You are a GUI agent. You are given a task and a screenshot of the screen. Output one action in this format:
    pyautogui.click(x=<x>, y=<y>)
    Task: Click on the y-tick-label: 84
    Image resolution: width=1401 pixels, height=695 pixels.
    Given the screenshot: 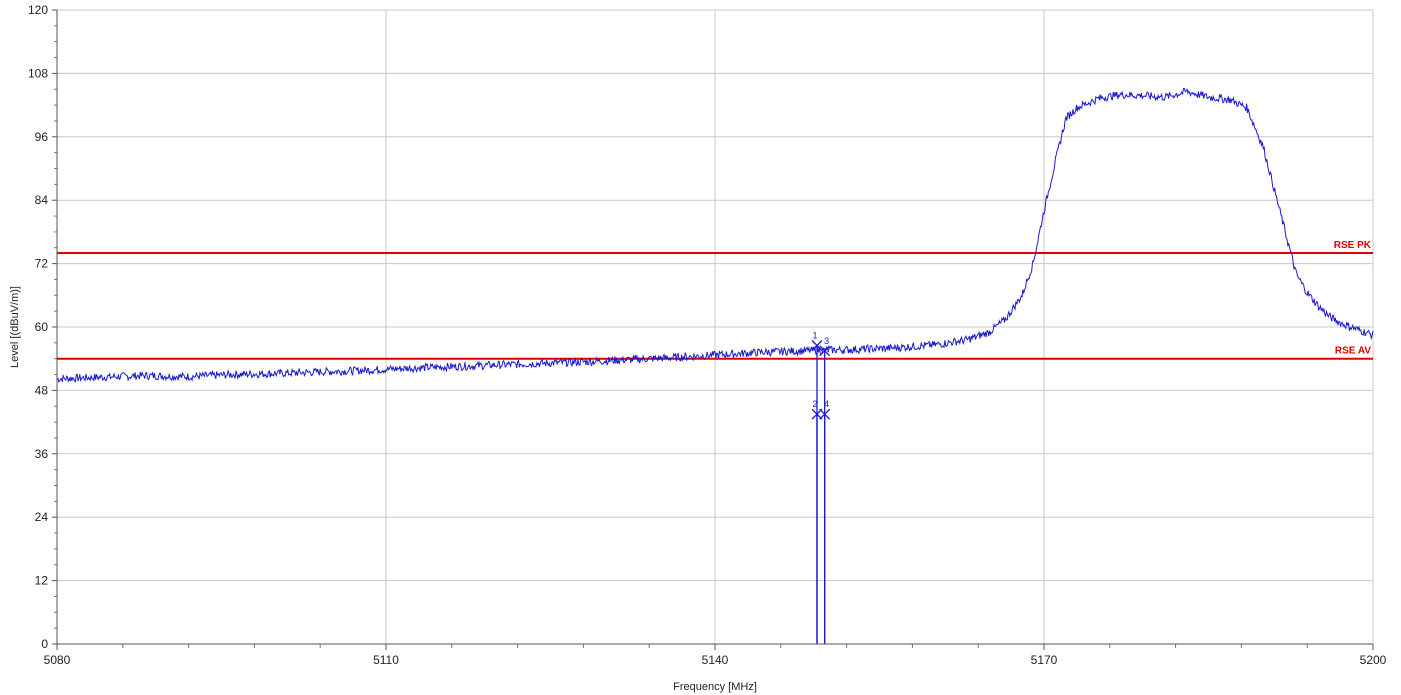 What is the action you would take?
    pyautogui.click(x=42, y=200)
    